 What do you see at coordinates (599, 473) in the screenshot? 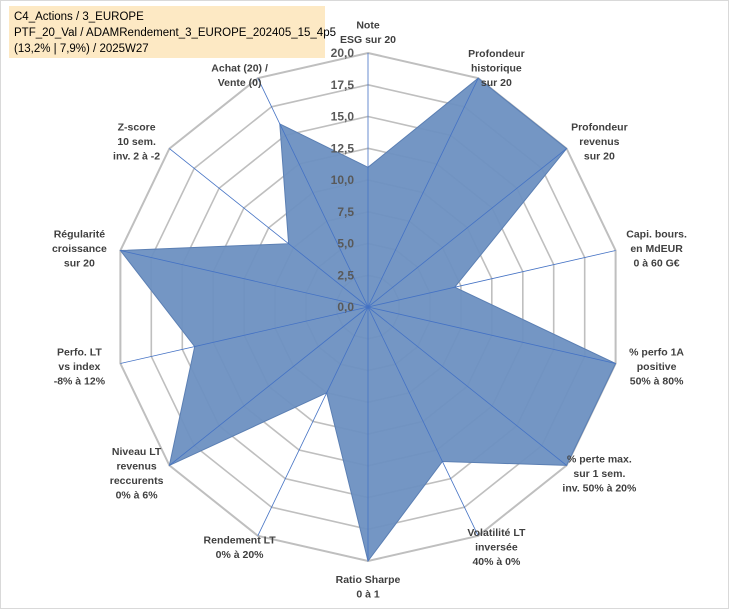
I see `axis-label: % perte max. sur 1 sem. inv. 50% à 20%` at bounding box center [599, 473].